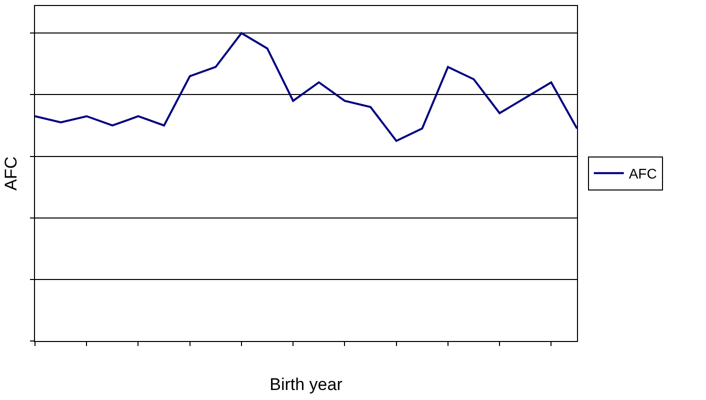 This screenshot has height=400, width=706. I want to click on legend-label: AFC, so click(642, 174).